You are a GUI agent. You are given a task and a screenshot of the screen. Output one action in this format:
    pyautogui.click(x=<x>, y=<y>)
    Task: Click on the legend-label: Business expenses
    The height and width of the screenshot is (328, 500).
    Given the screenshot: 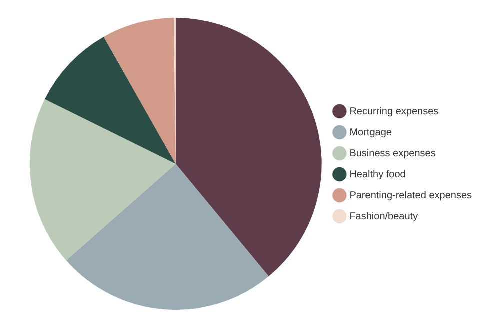 What is the action you would take?
    pyautogui.click(x=393, y=154)
    